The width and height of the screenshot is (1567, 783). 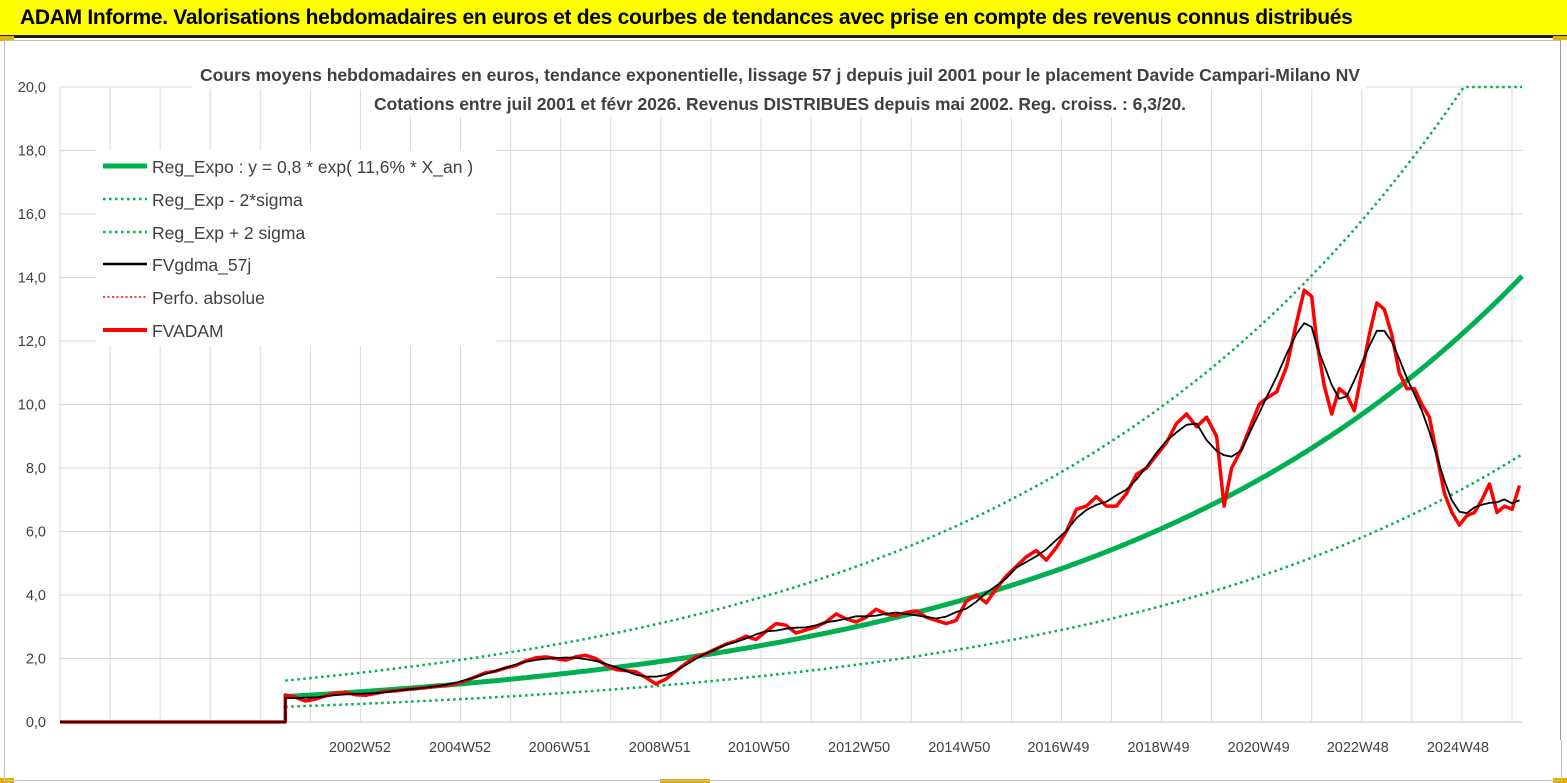 What do you see at coordinates (312, 167) in the screenshot?
I see `legend-label-reg-expo: Reg_Expo : y = 0,8 * exp( 11,6% * X_an )` at bounding box center [312, 167].